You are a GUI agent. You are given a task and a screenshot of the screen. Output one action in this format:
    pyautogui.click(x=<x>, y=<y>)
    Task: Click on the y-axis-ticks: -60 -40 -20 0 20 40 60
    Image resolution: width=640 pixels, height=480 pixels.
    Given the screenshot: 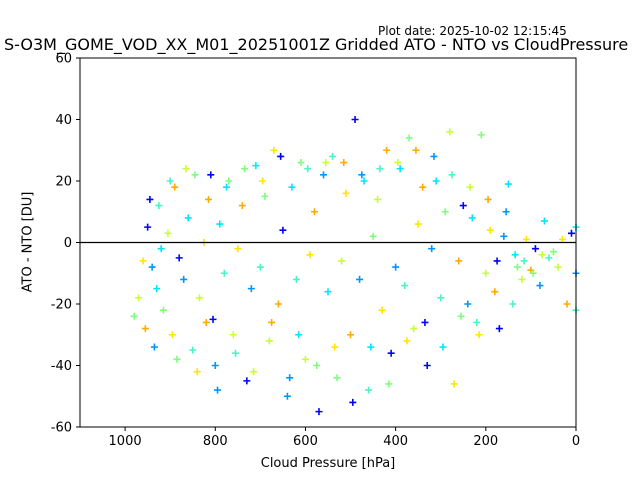 What is the action you would take?
    pyautogui.click(x=65, y=244)
    